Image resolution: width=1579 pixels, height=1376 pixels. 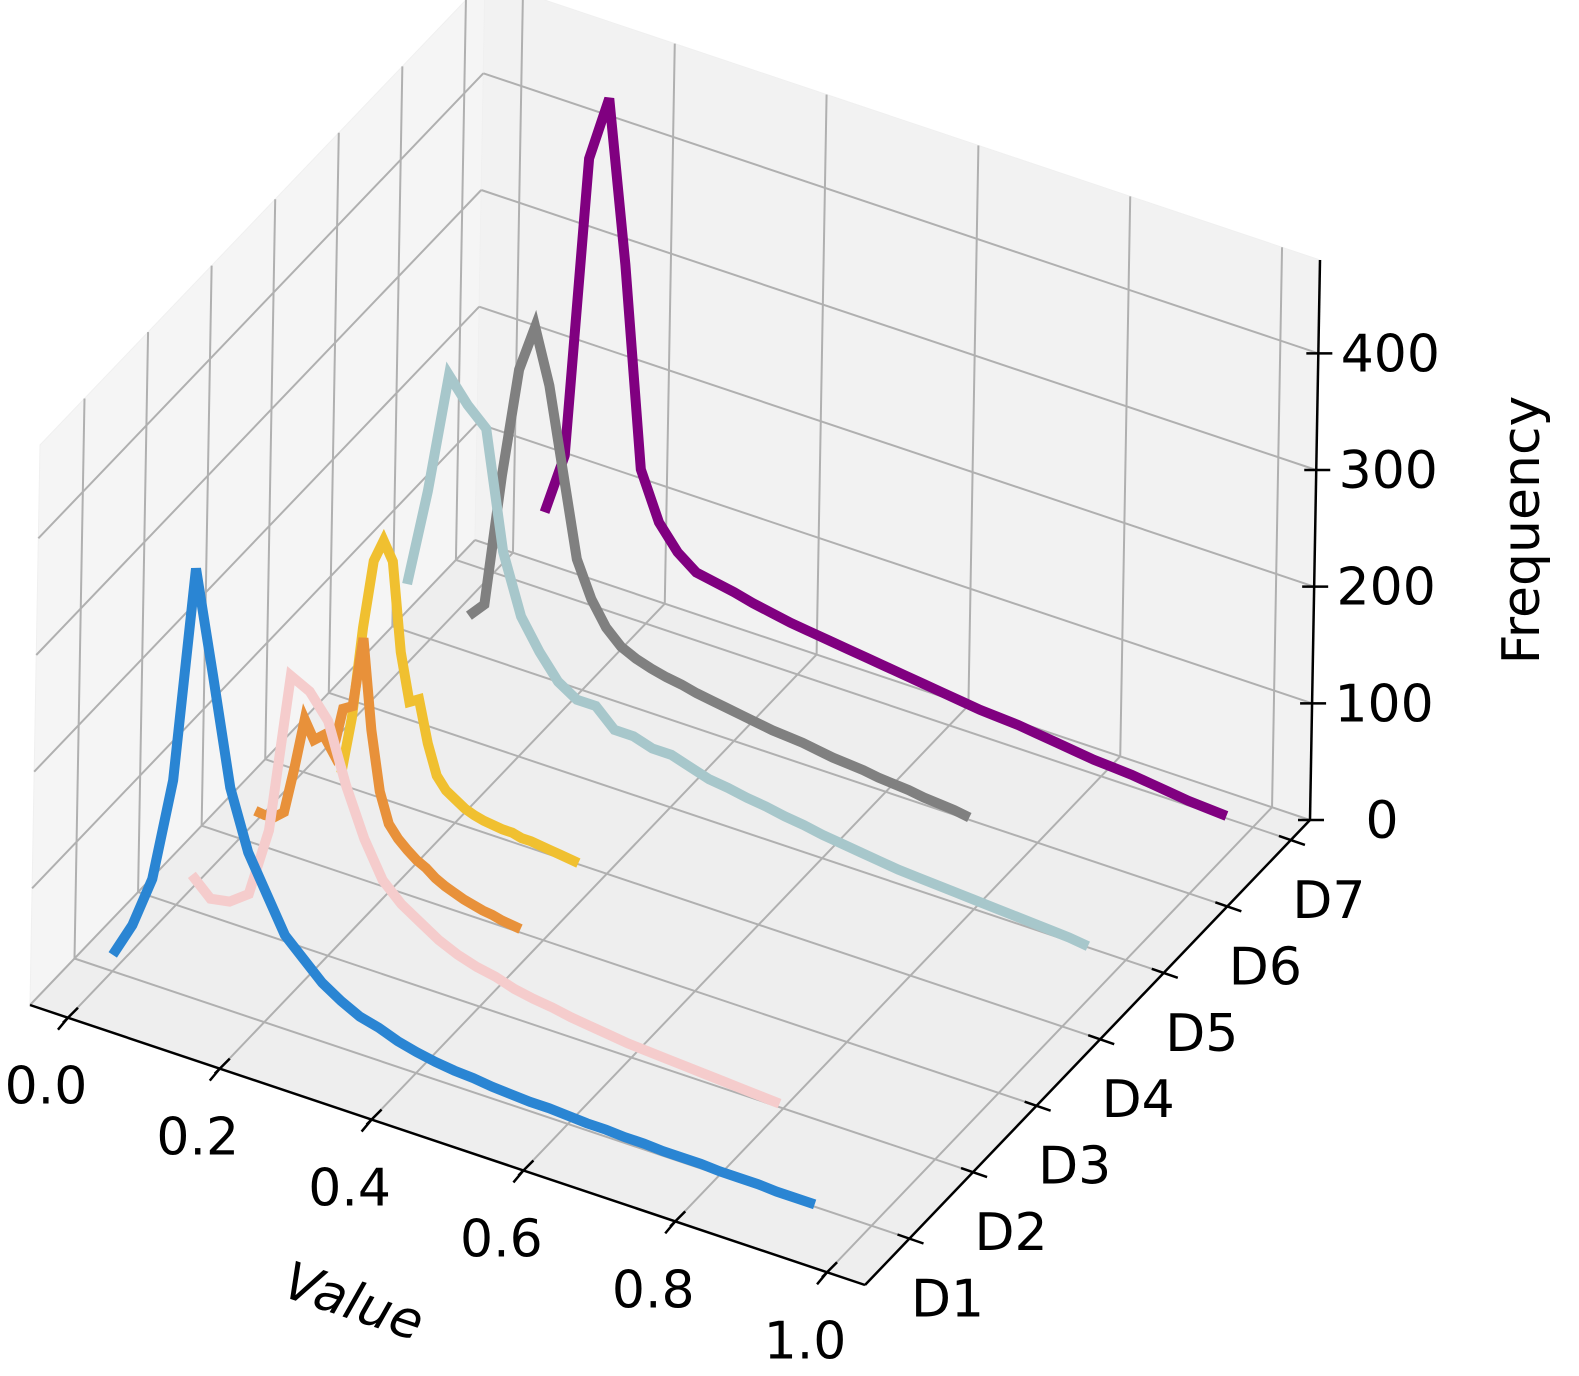 I want to click on x-tick-label: 1.0, so click(x=805, y=1341).